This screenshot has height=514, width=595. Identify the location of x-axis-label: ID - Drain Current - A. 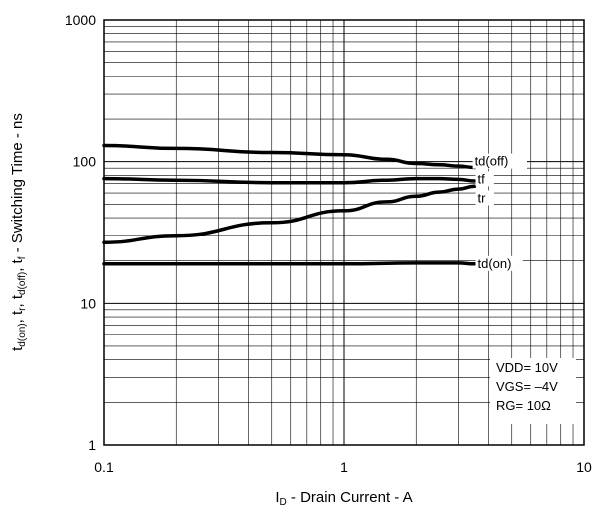
(343, 498).